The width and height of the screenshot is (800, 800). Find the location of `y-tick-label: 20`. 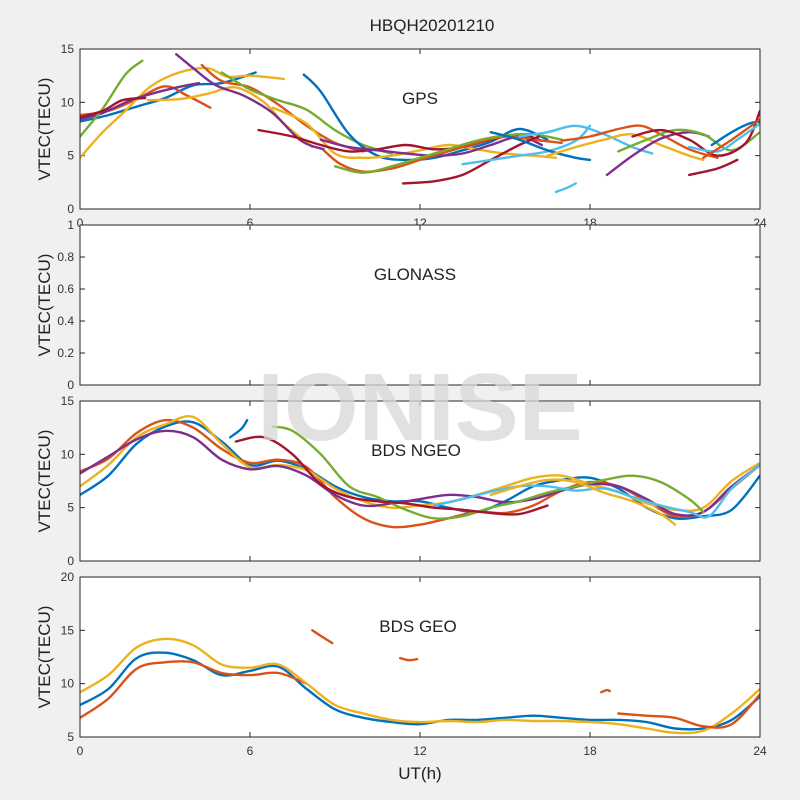

y-tick-label: 20 is located at coordinates (68, 577).